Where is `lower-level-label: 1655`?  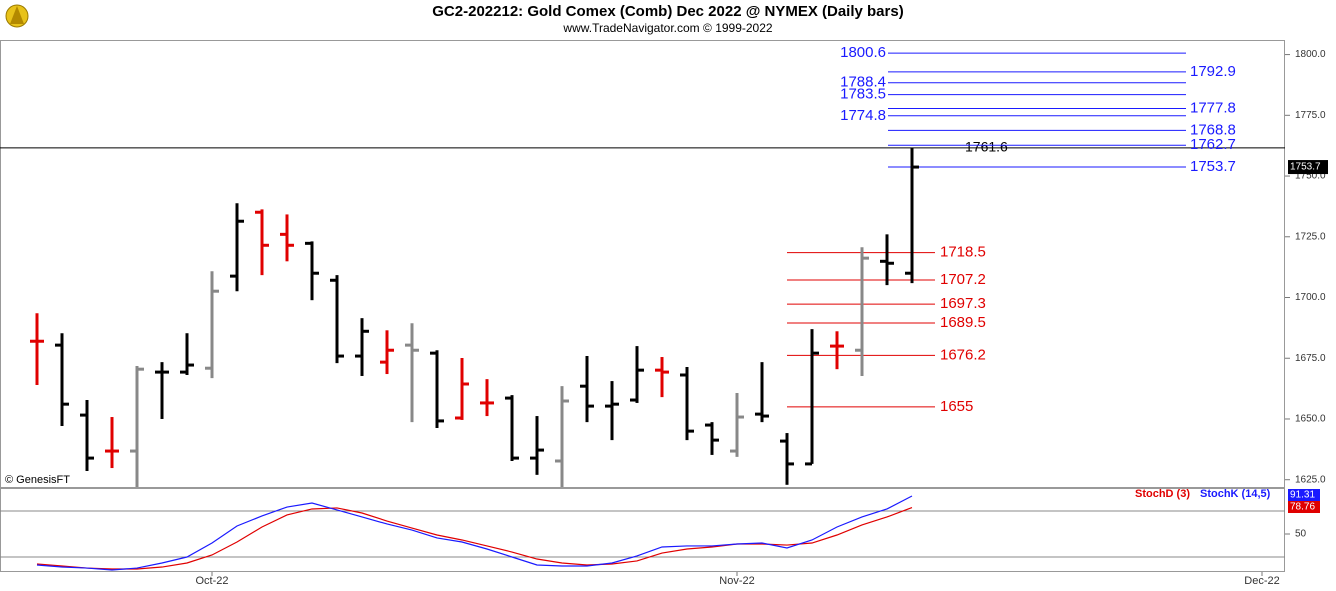
lower-level-label: 1655 is located at coordinates (956, 406).